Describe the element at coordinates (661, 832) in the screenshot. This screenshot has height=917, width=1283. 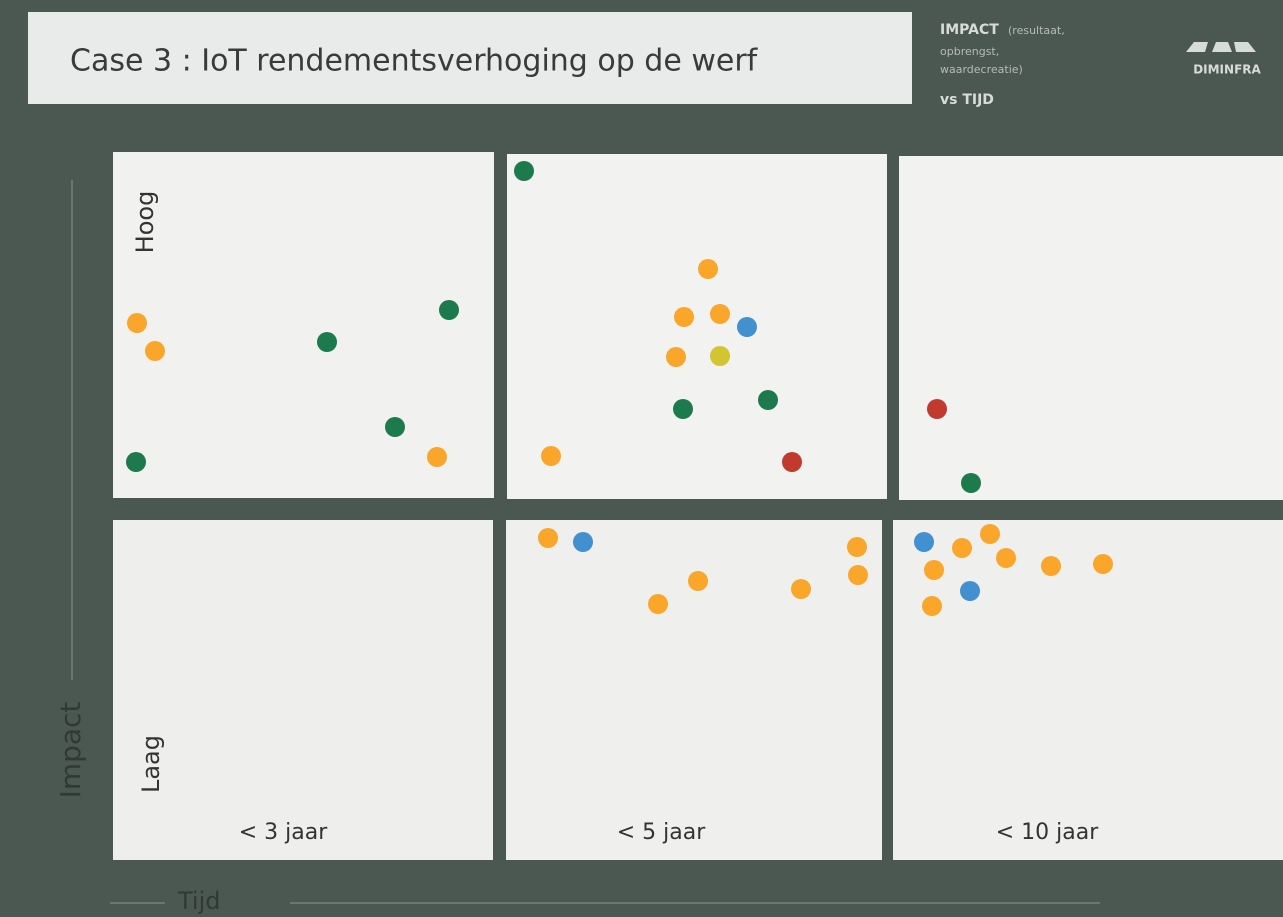
I see `column-label: < 5 jaar` at that location.